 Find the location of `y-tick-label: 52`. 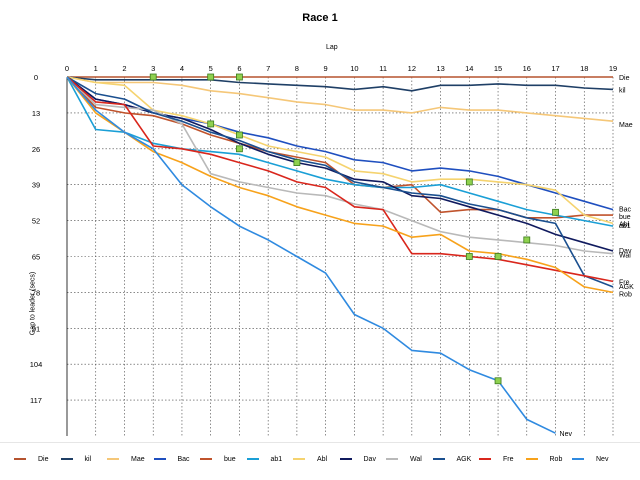

y-tick-label: 52 is located at coordinates (36, 221).